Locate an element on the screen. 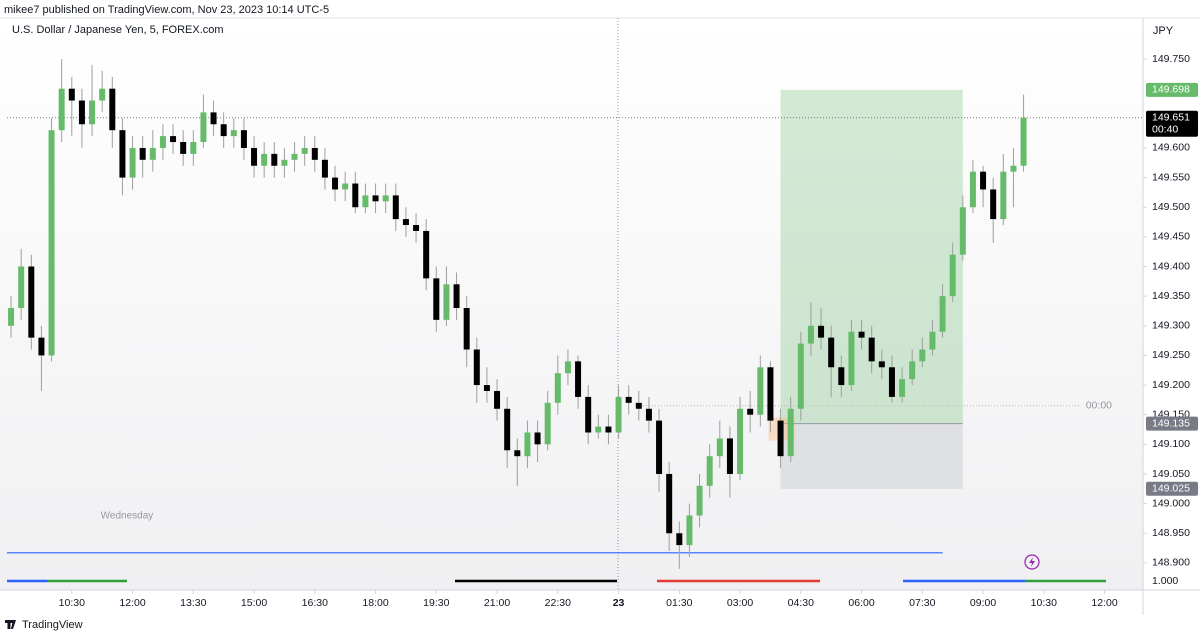 The width and height of the screenshot is (1200, 637). x-tick-label: 03:00 is located at coordinates (740, 603).